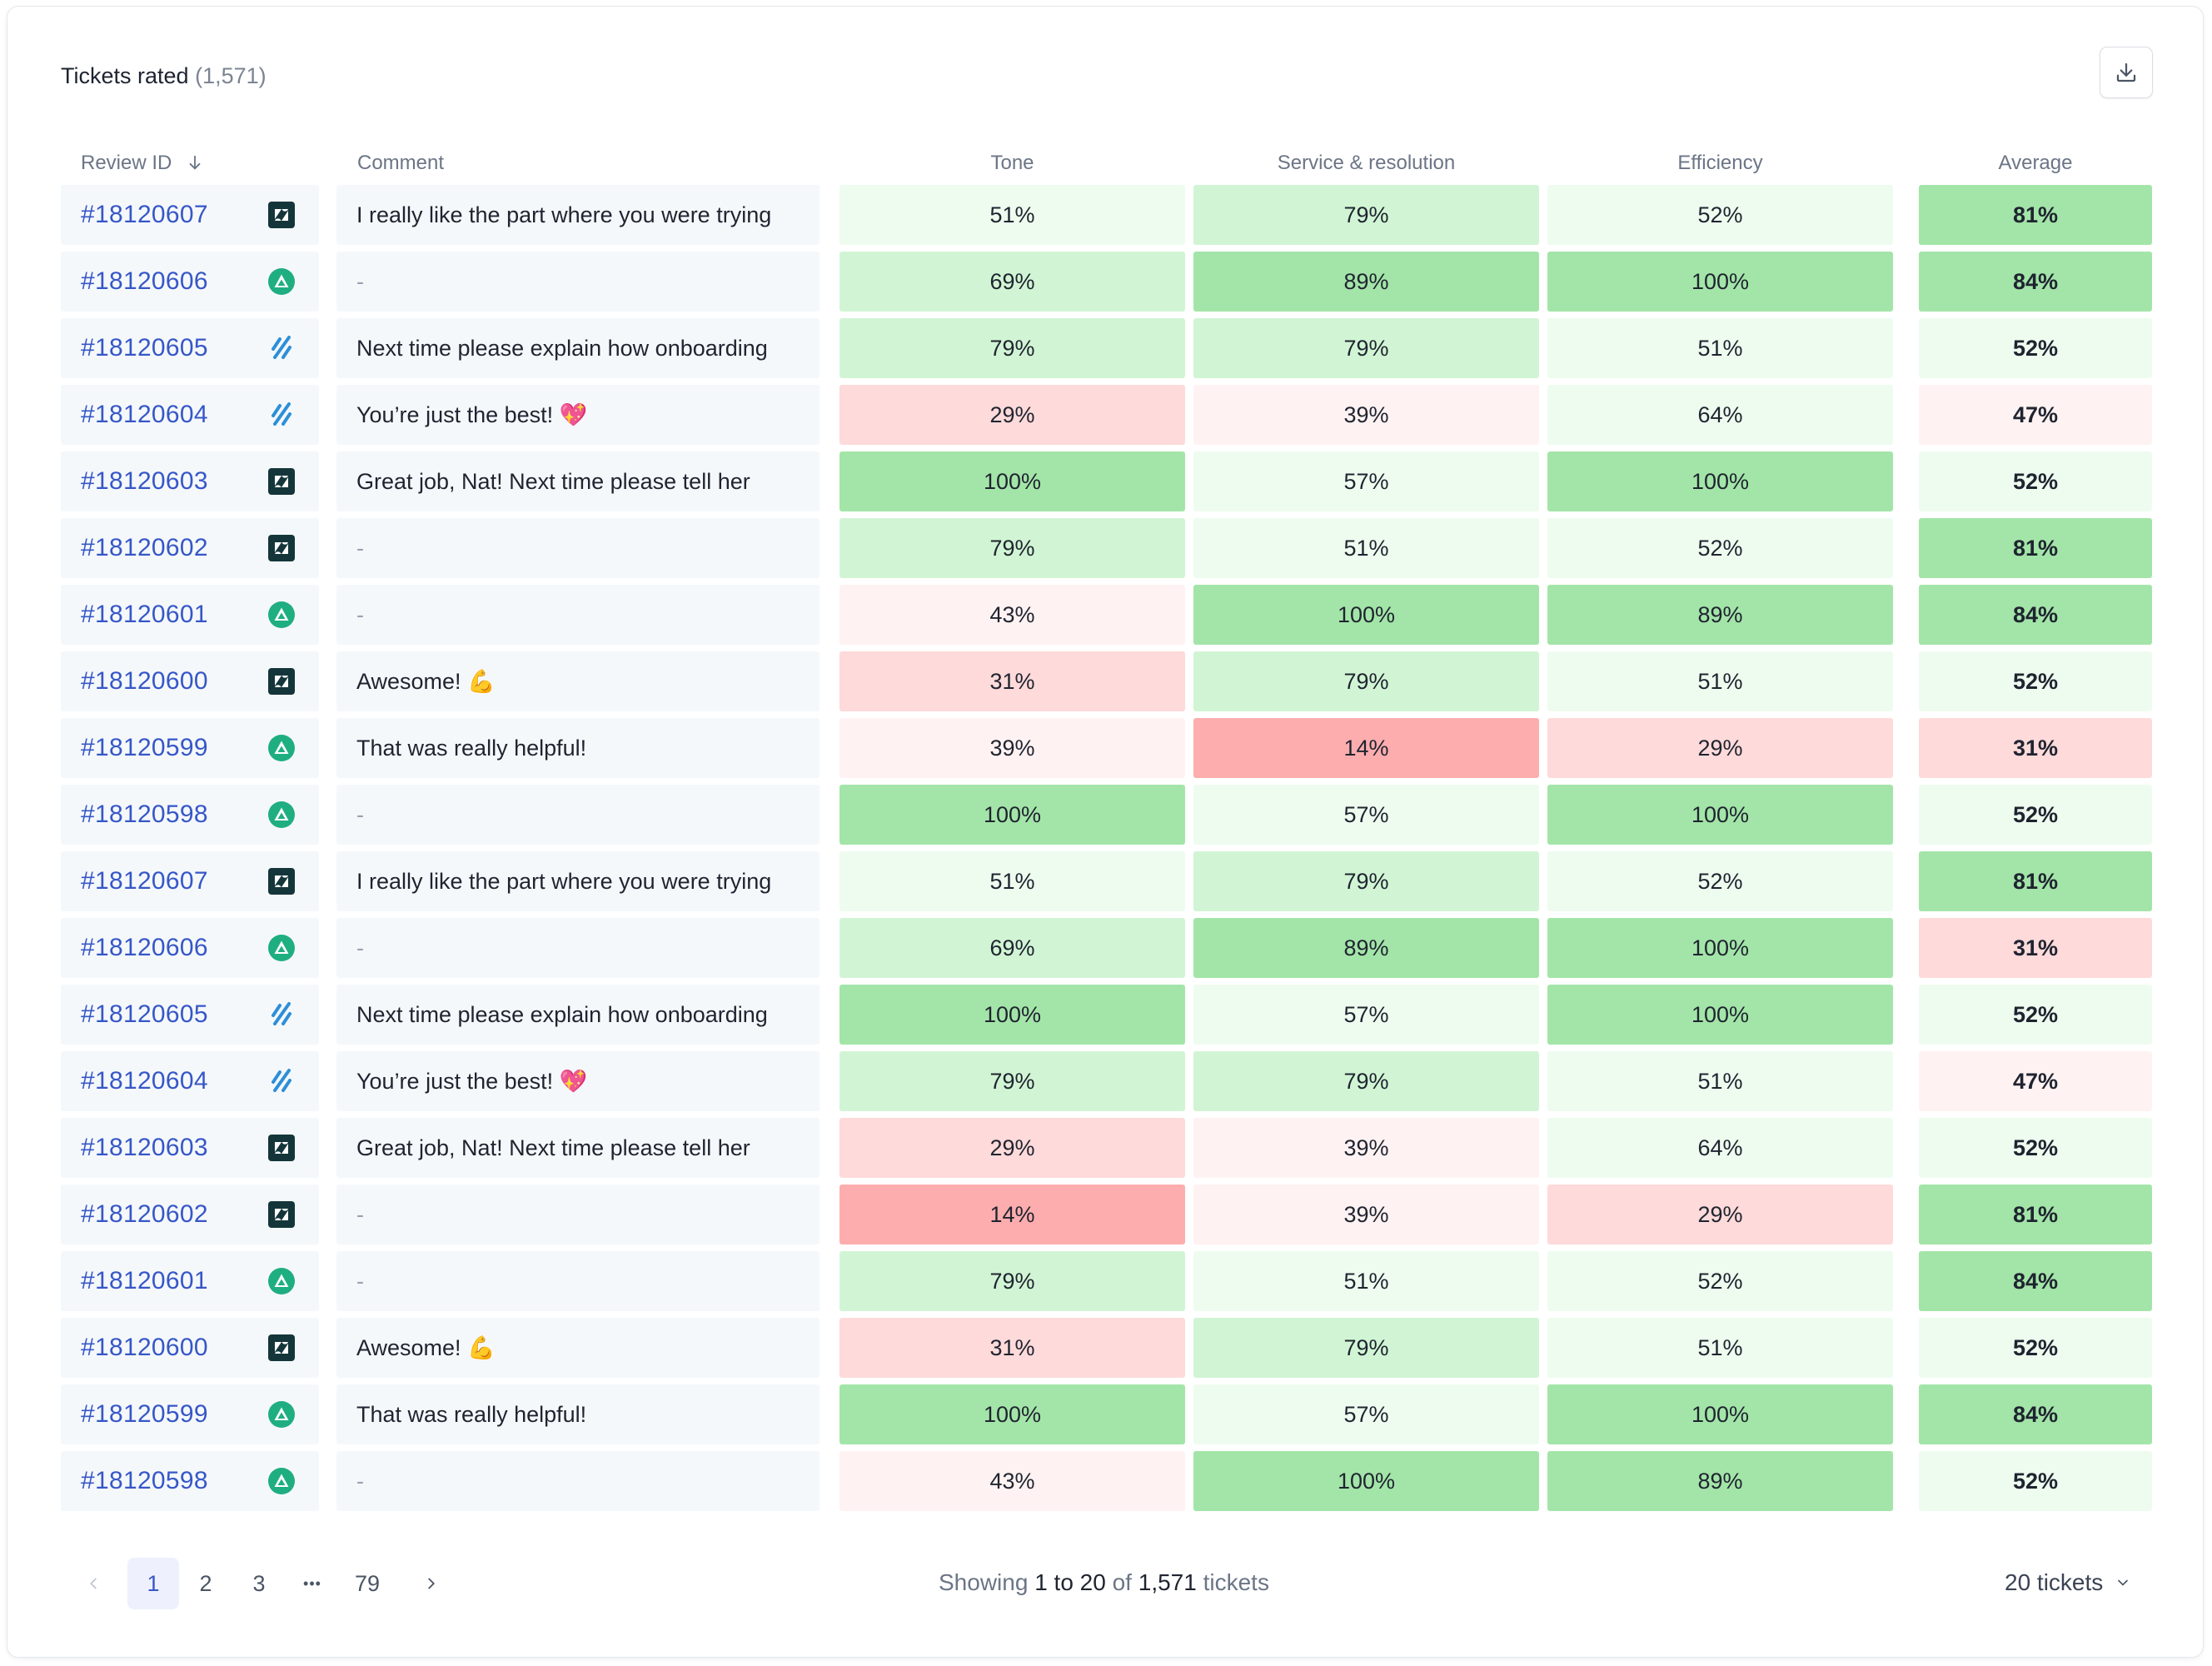 This screenshot has height=1666, width=2212. What do you see at coordinates (126, 163) in the screenshot?
I see `review-id-header-label: Review ID` at bounding box center [126, 163].